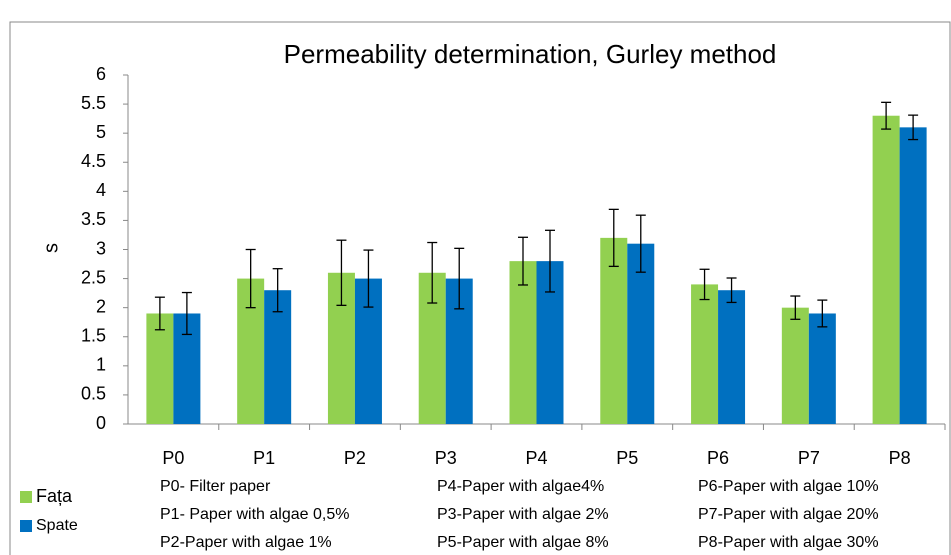 Image resolution: width=951 pixels, height=555 pixels. I want to click on y-tick-label: 1, so click(101, 365).